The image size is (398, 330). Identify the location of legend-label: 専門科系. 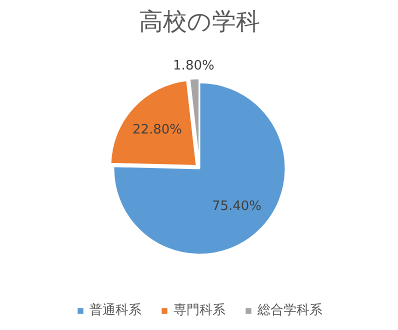
(200, 310).